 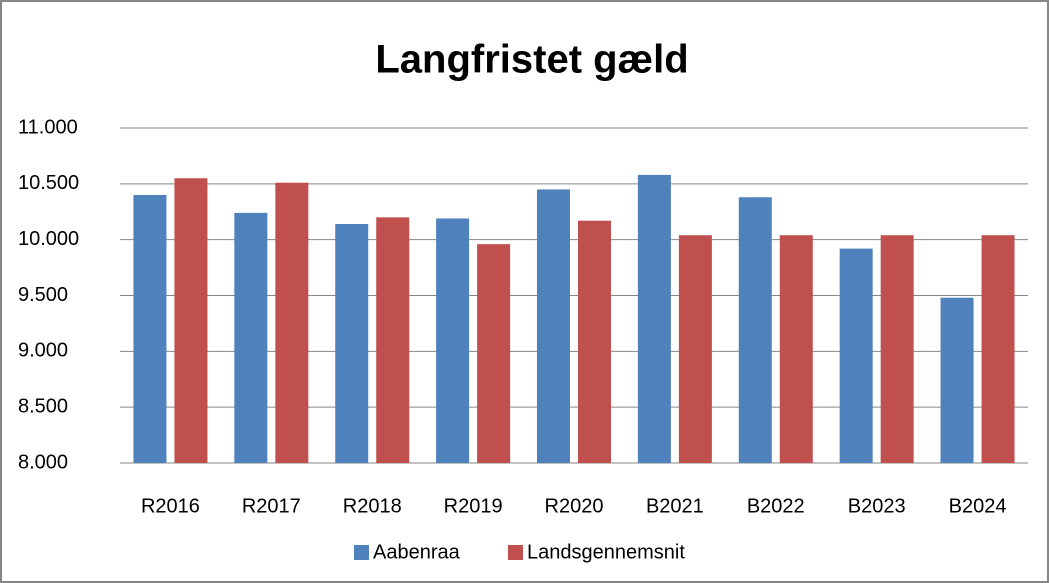 I want to click on chart-title: Langfristet gæld, so click(x=531, y=60).